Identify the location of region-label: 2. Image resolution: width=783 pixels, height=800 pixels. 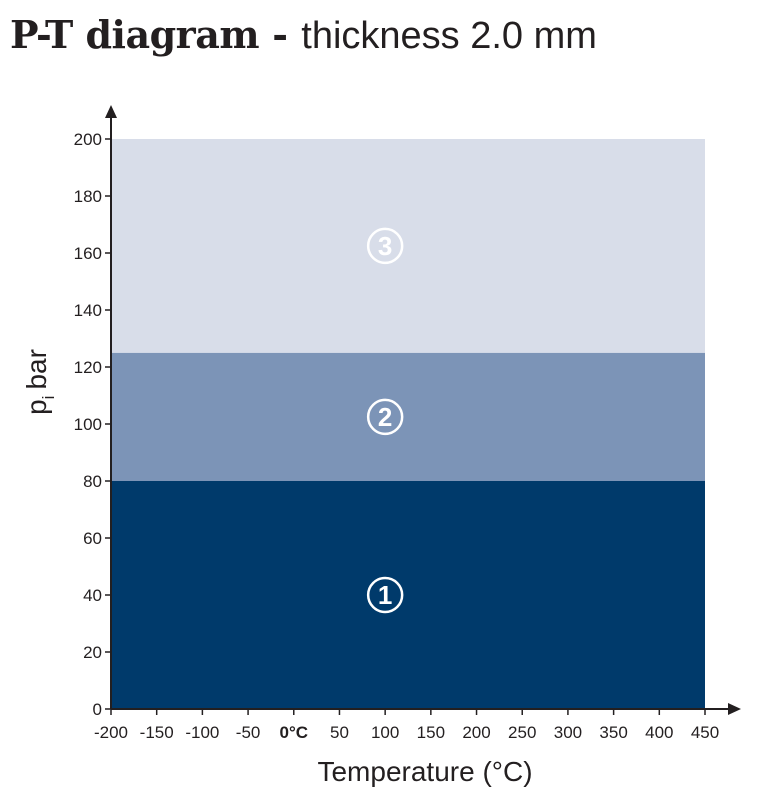
(385, 417).